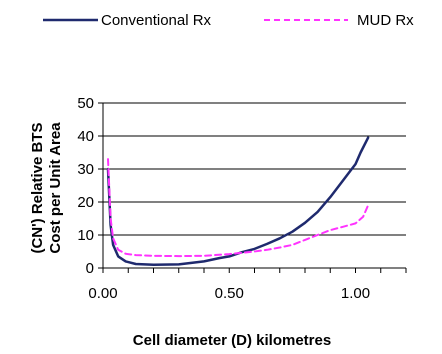  Describe the element at coordinates (85, 103) in the screenshot. I see `y-tick-label: 50` at that location.